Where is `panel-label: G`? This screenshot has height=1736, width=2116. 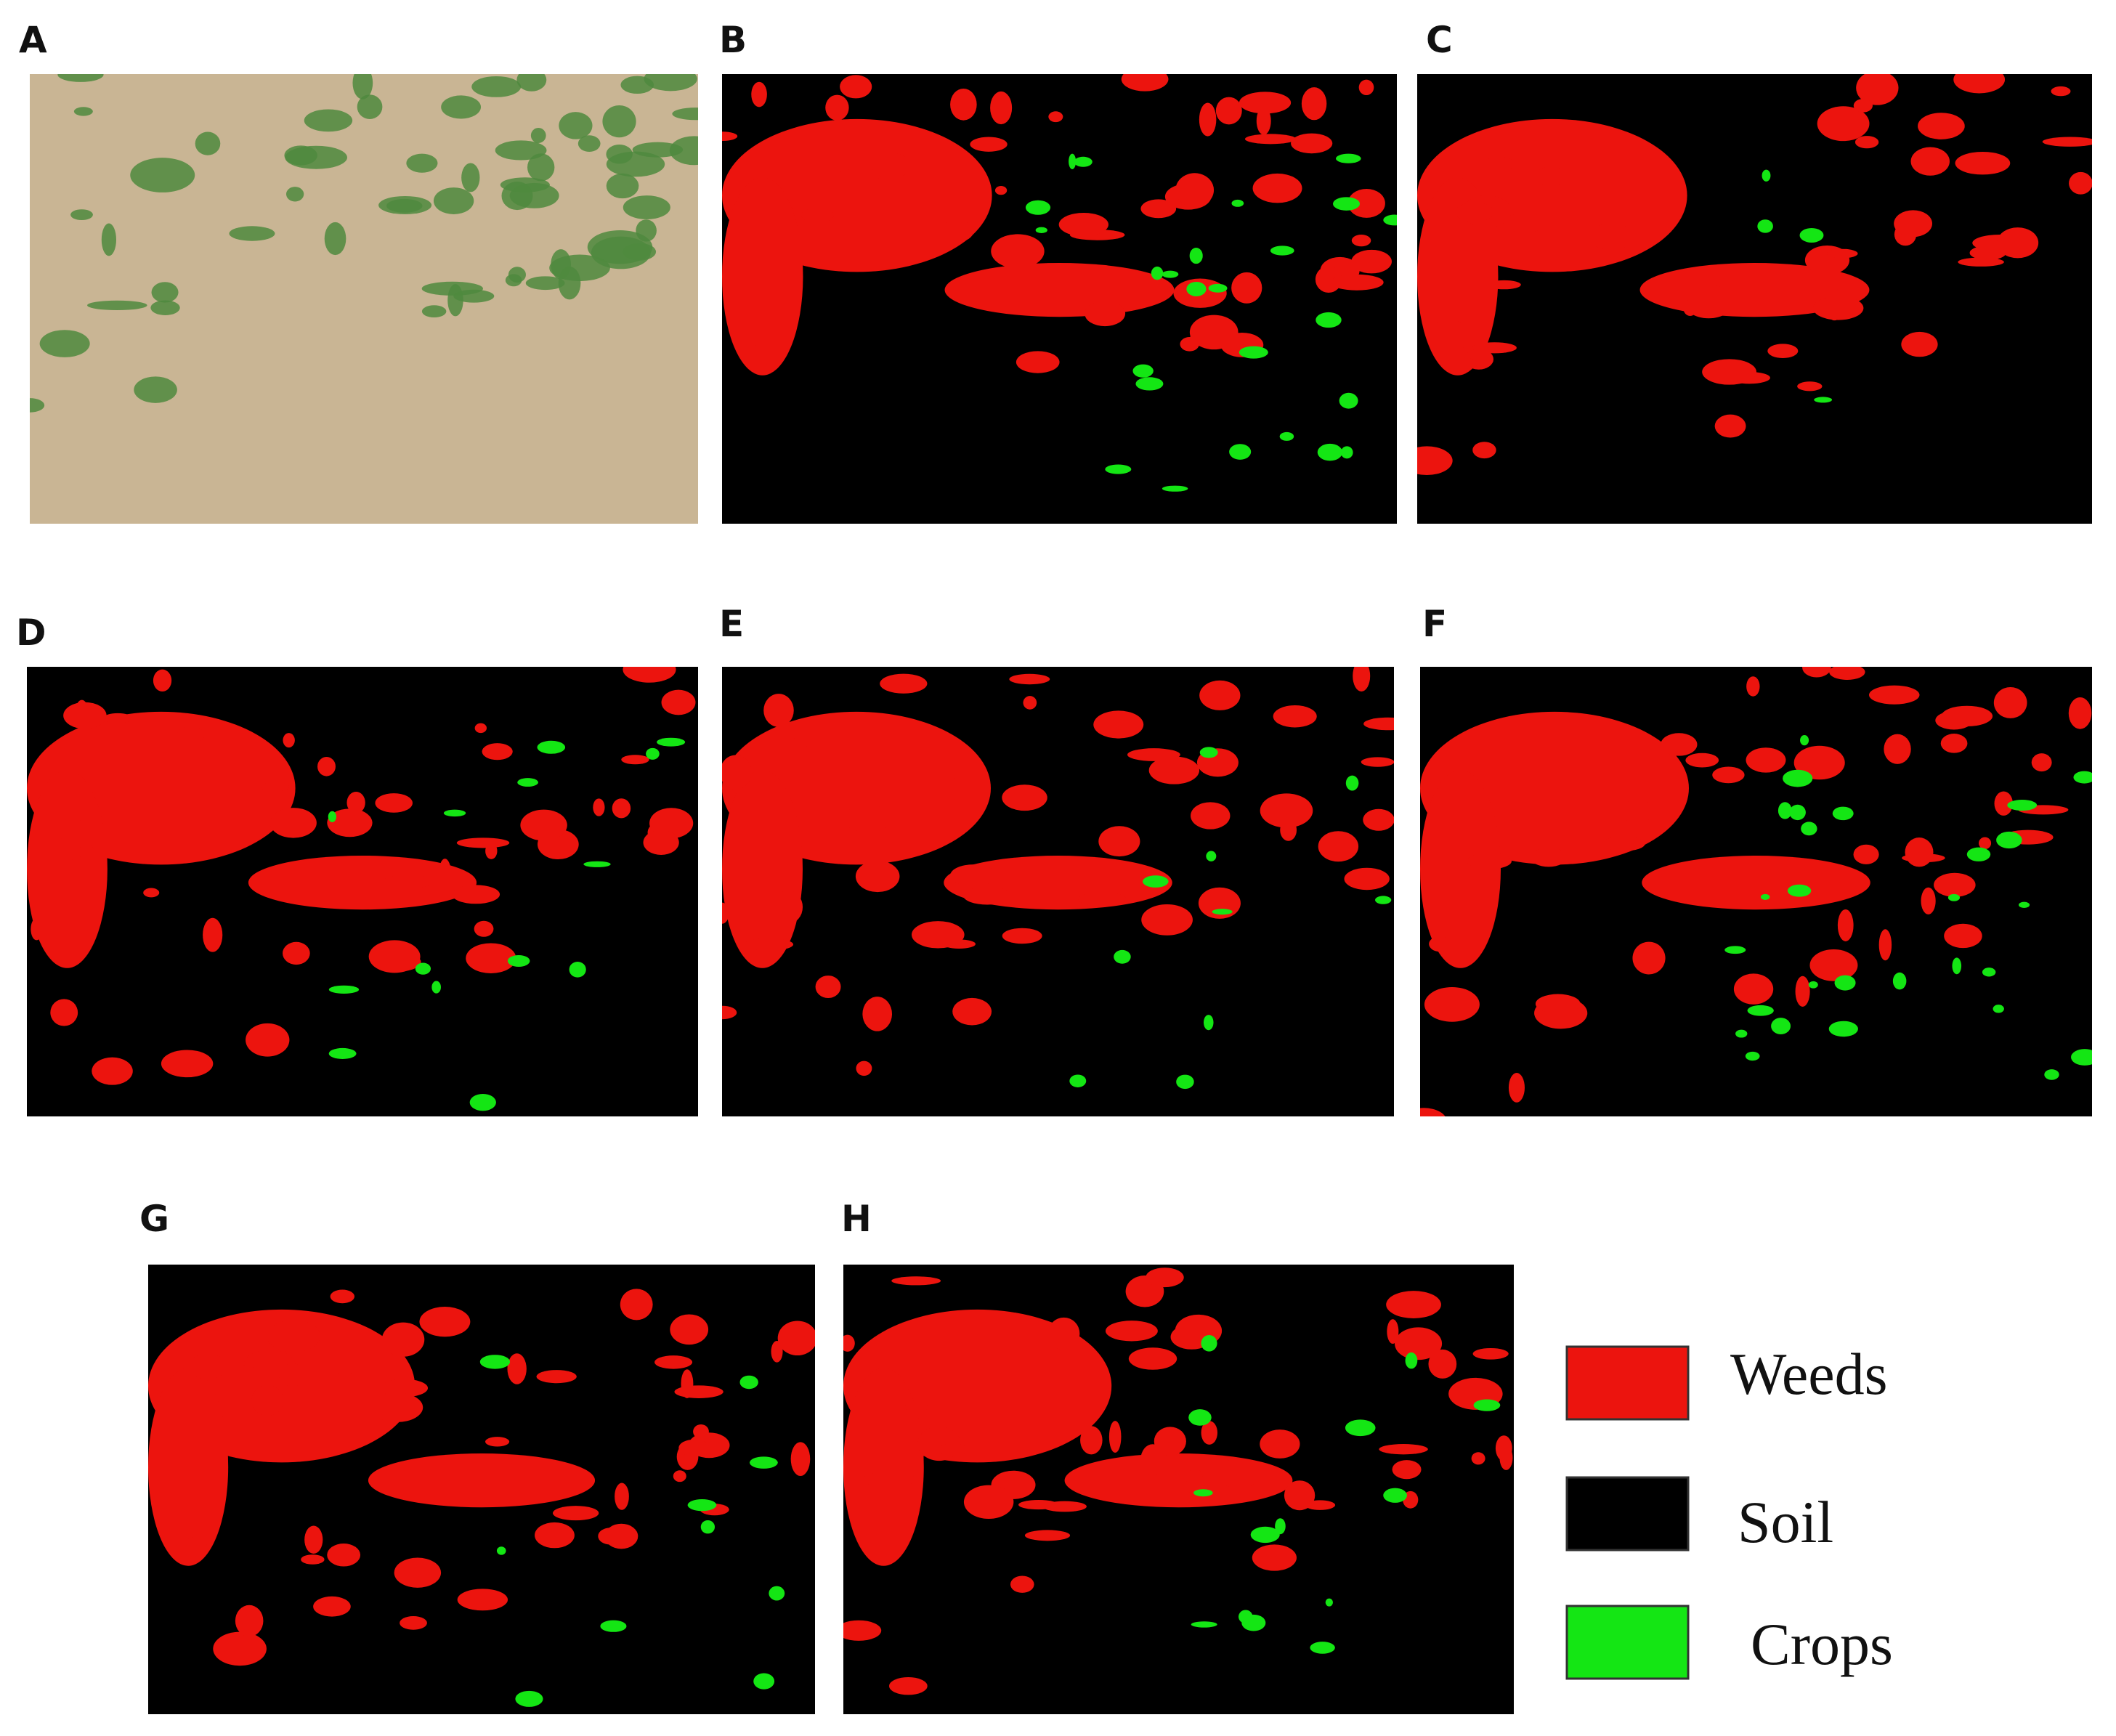 panel-label: G is located at coordinates (154, 1219).